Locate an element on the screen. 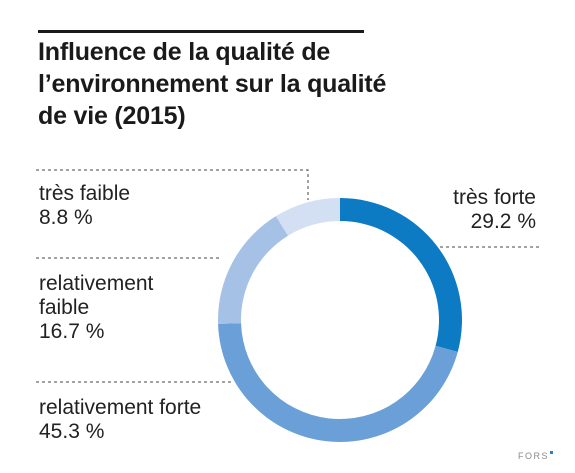 The height and width of the screenshot is (473, 575). fors-logo-text: FORS is located at coordinates (533, 456).